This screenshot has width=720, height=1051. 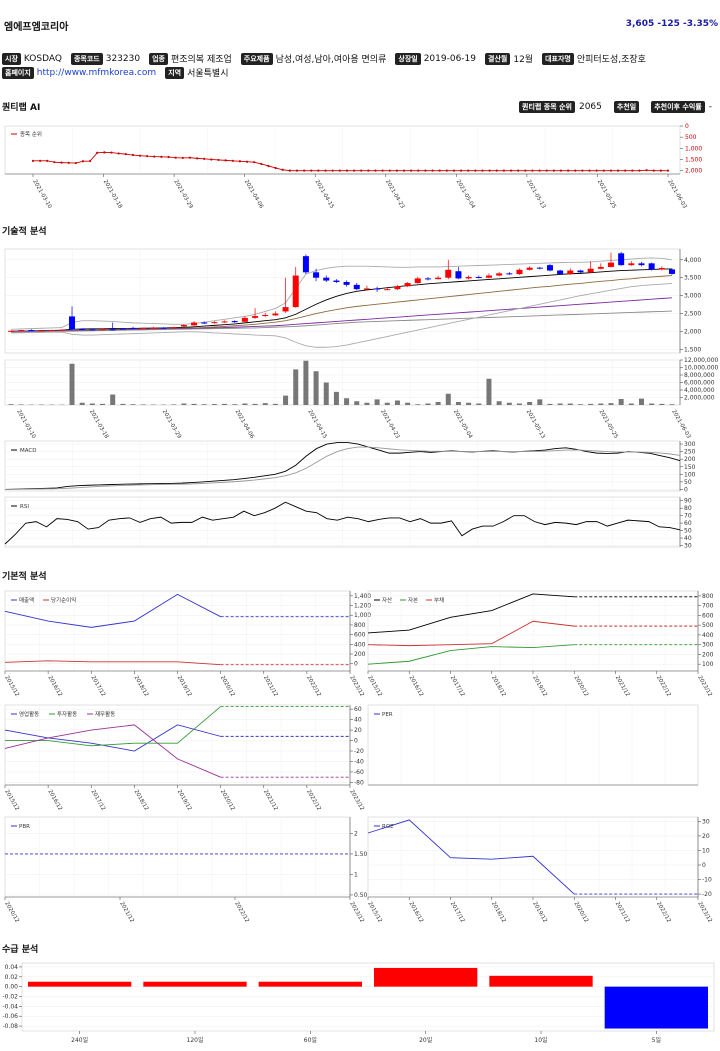 I want to click on x-tick-label: 2022/12, so click(x=663, y=686).